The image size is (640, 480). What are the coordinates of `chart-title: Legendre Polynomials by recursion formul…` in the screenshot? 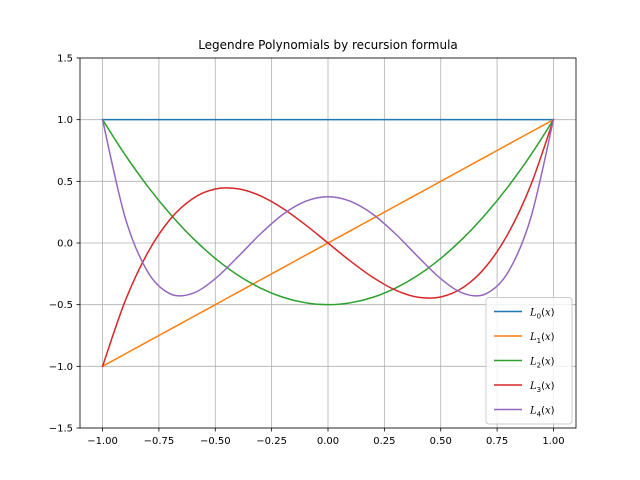 It's located at (328, 45).